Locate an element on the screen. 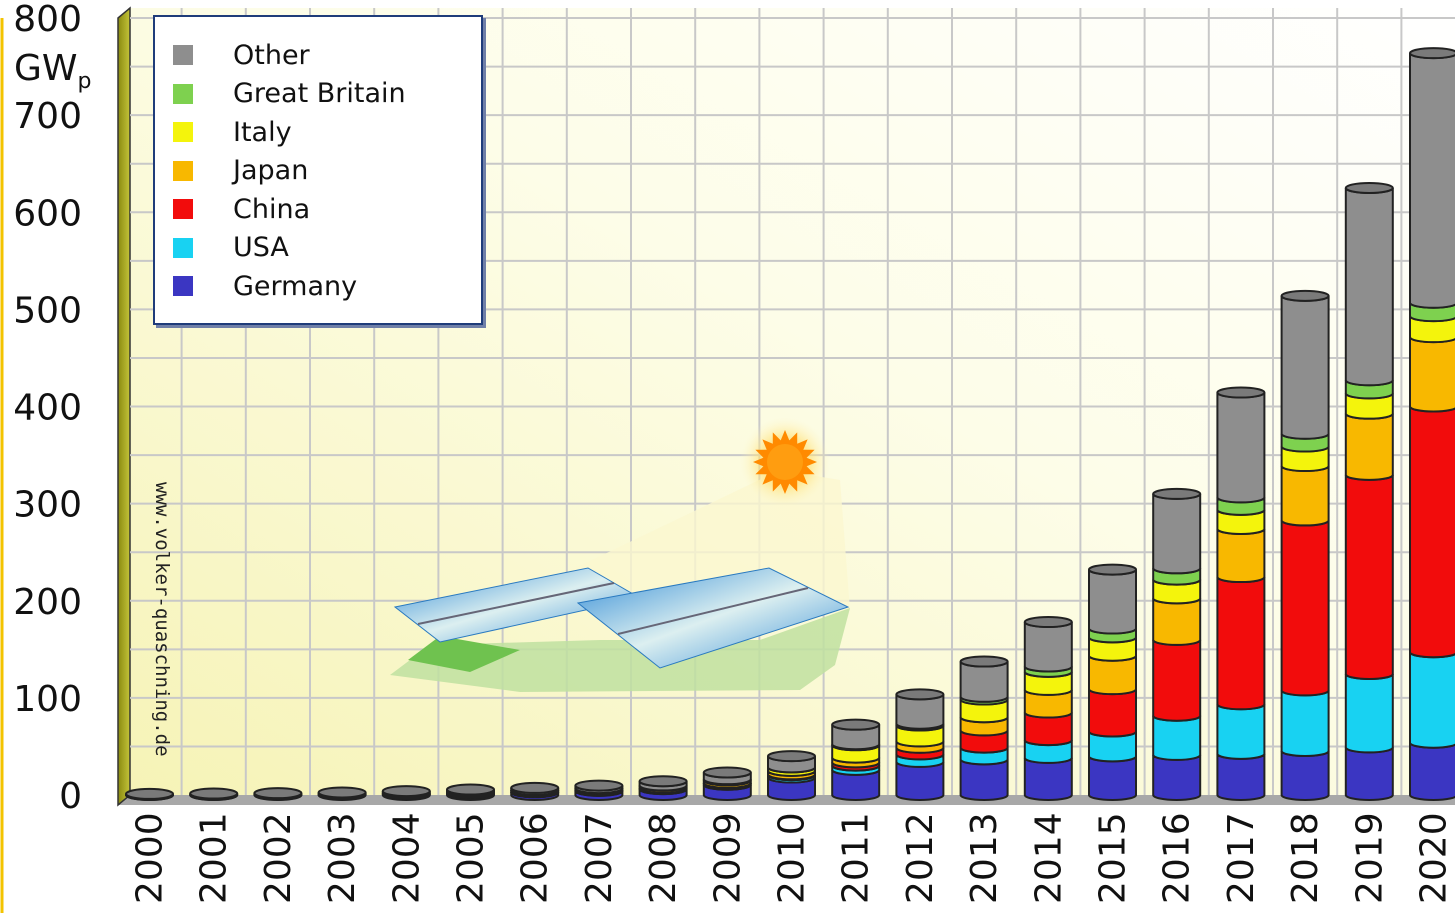 Image resolution: width=1455 pixels, height=913 pixels. legend-label: Great Britain is located at coordinates (319, 93).